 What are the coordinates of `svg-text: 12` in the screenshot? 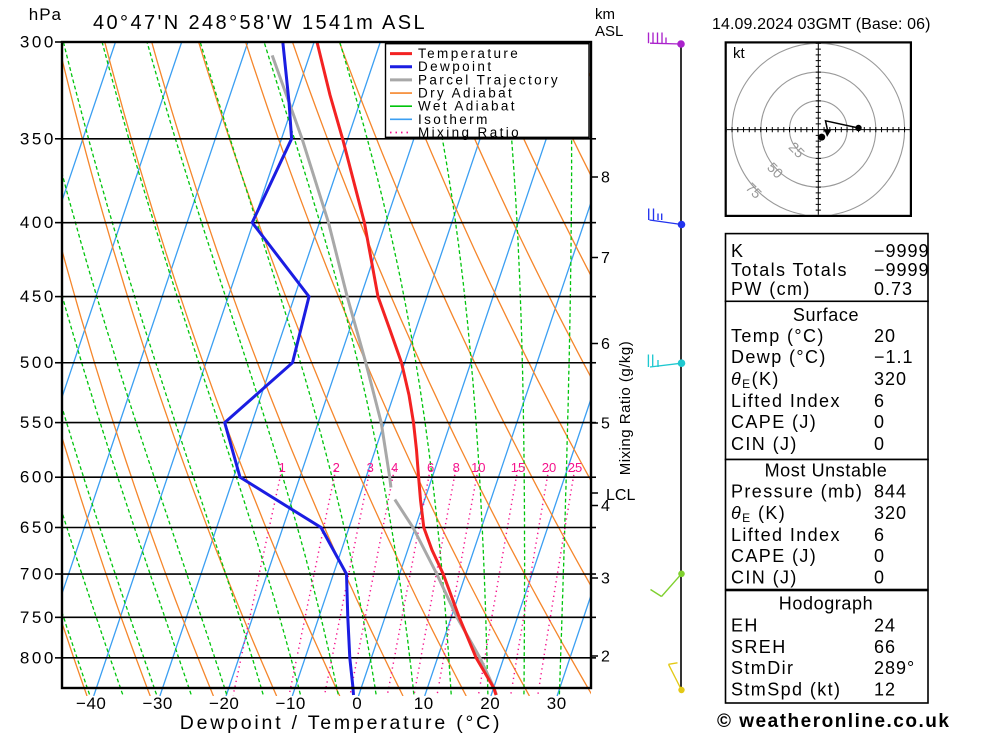 It's located at (885, 689).